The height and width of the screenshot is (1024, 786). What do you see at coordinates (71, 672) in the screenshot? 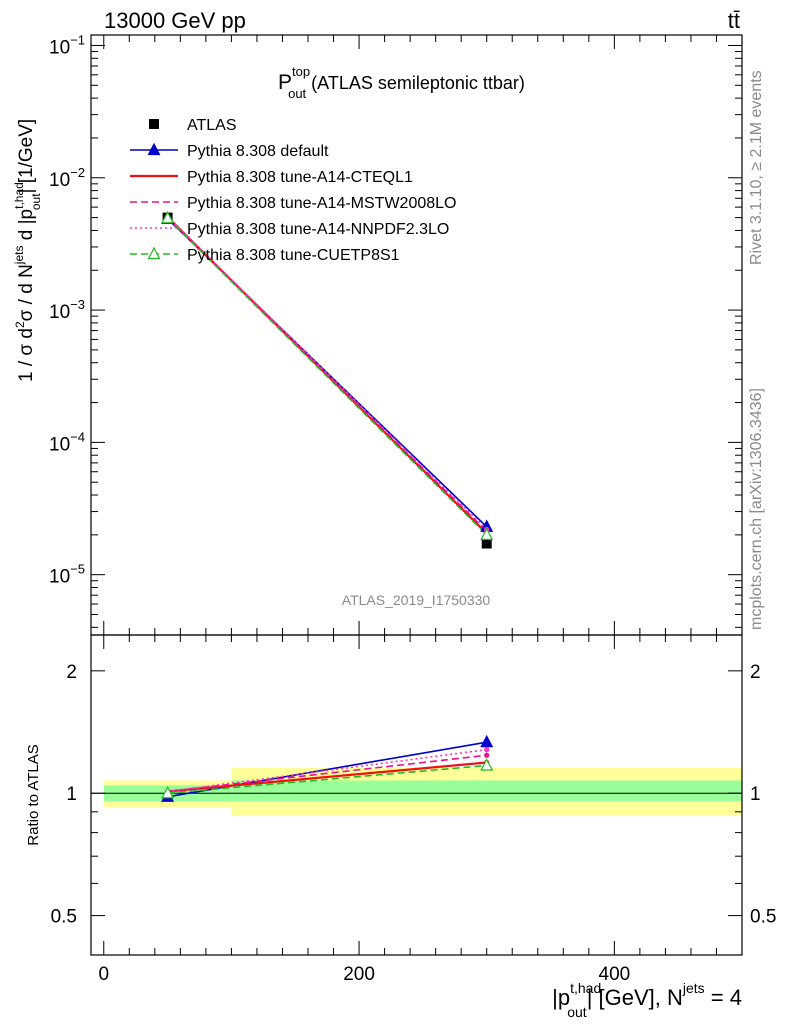
I see `ratio-y-tick-label-left: 2` at bounding box center [71, 672].